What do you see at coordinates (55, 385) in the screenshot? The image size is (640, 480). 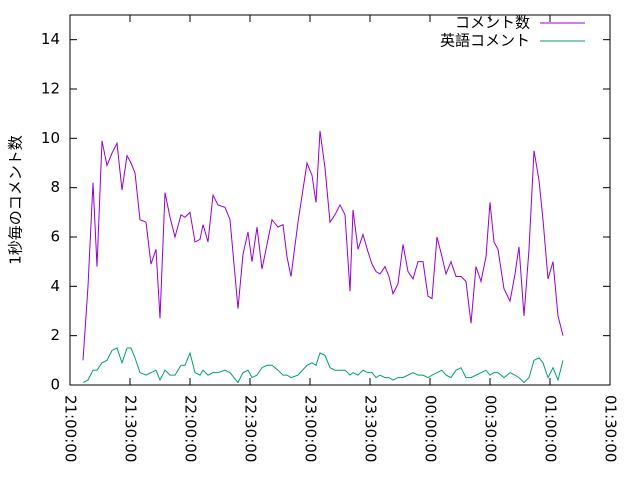 I see `y-tick-label: 0` at bounding box center [55, 385].